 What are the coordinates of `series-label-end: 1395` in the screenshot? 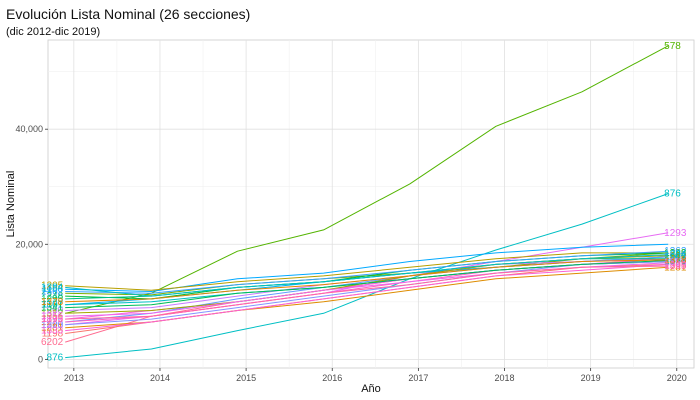 It's located at (675, 266).